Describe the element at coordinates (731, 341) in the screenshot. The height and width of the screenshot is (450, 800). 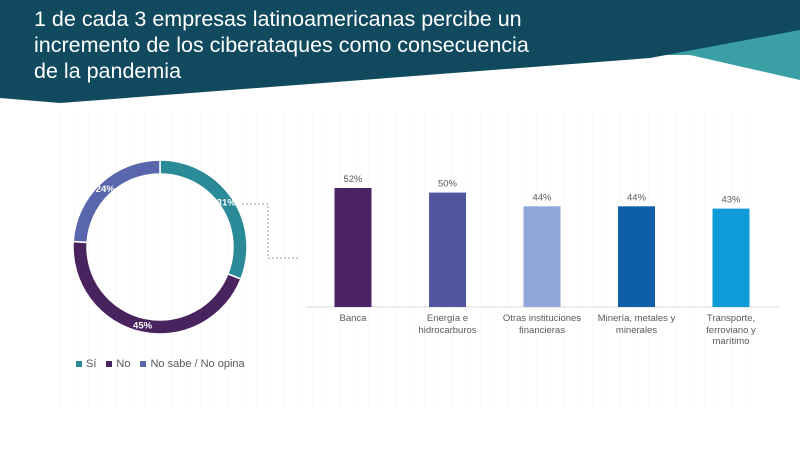
I see `bar-category-label-line: marítimo` at that location.